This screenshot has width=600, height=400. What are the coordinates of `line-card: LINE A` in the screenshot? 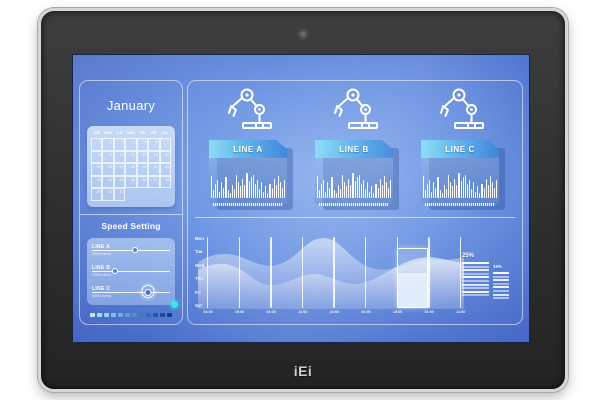 It's located at (251, 148).